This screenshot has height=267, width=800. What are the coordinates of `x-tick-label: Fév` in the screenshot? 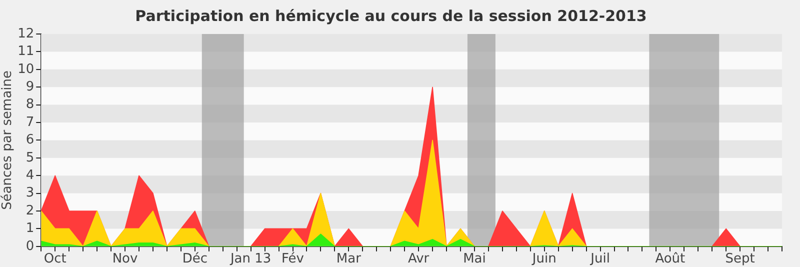 It's located at (293, 259).